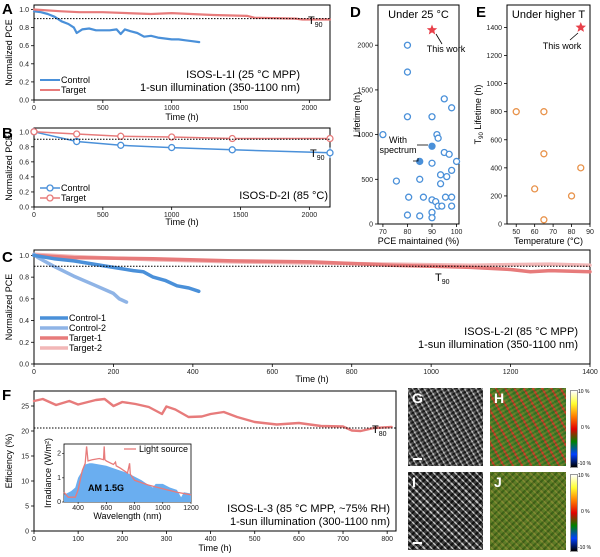  What do you see at coordinates (528, 511) in the screenshot?
I see `micrograph-j-strain-map: J` at bounding box center [528, 511].